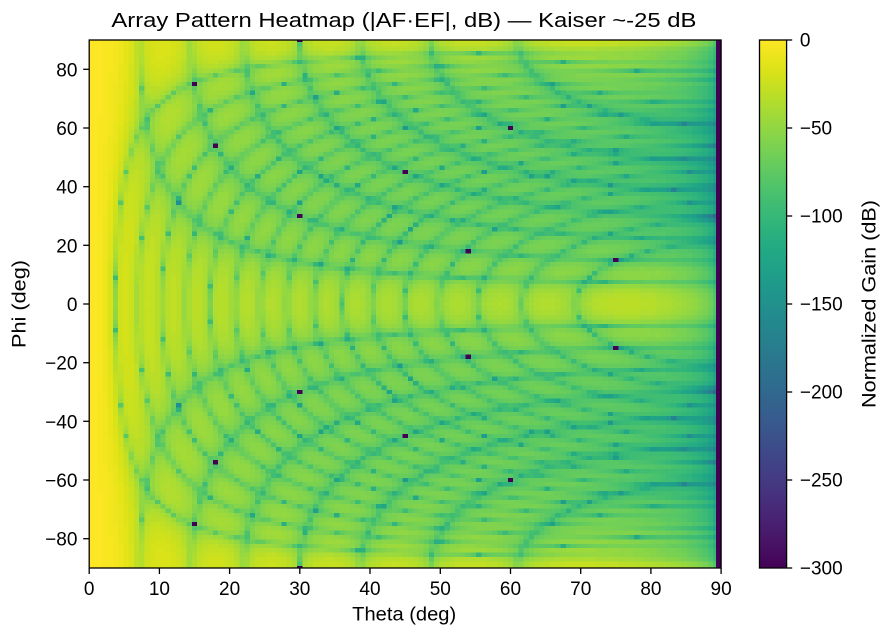 Image resolution: width=885 pixels, height=637 pixels. I want to click on svg-text: 90, so click(721, 589).